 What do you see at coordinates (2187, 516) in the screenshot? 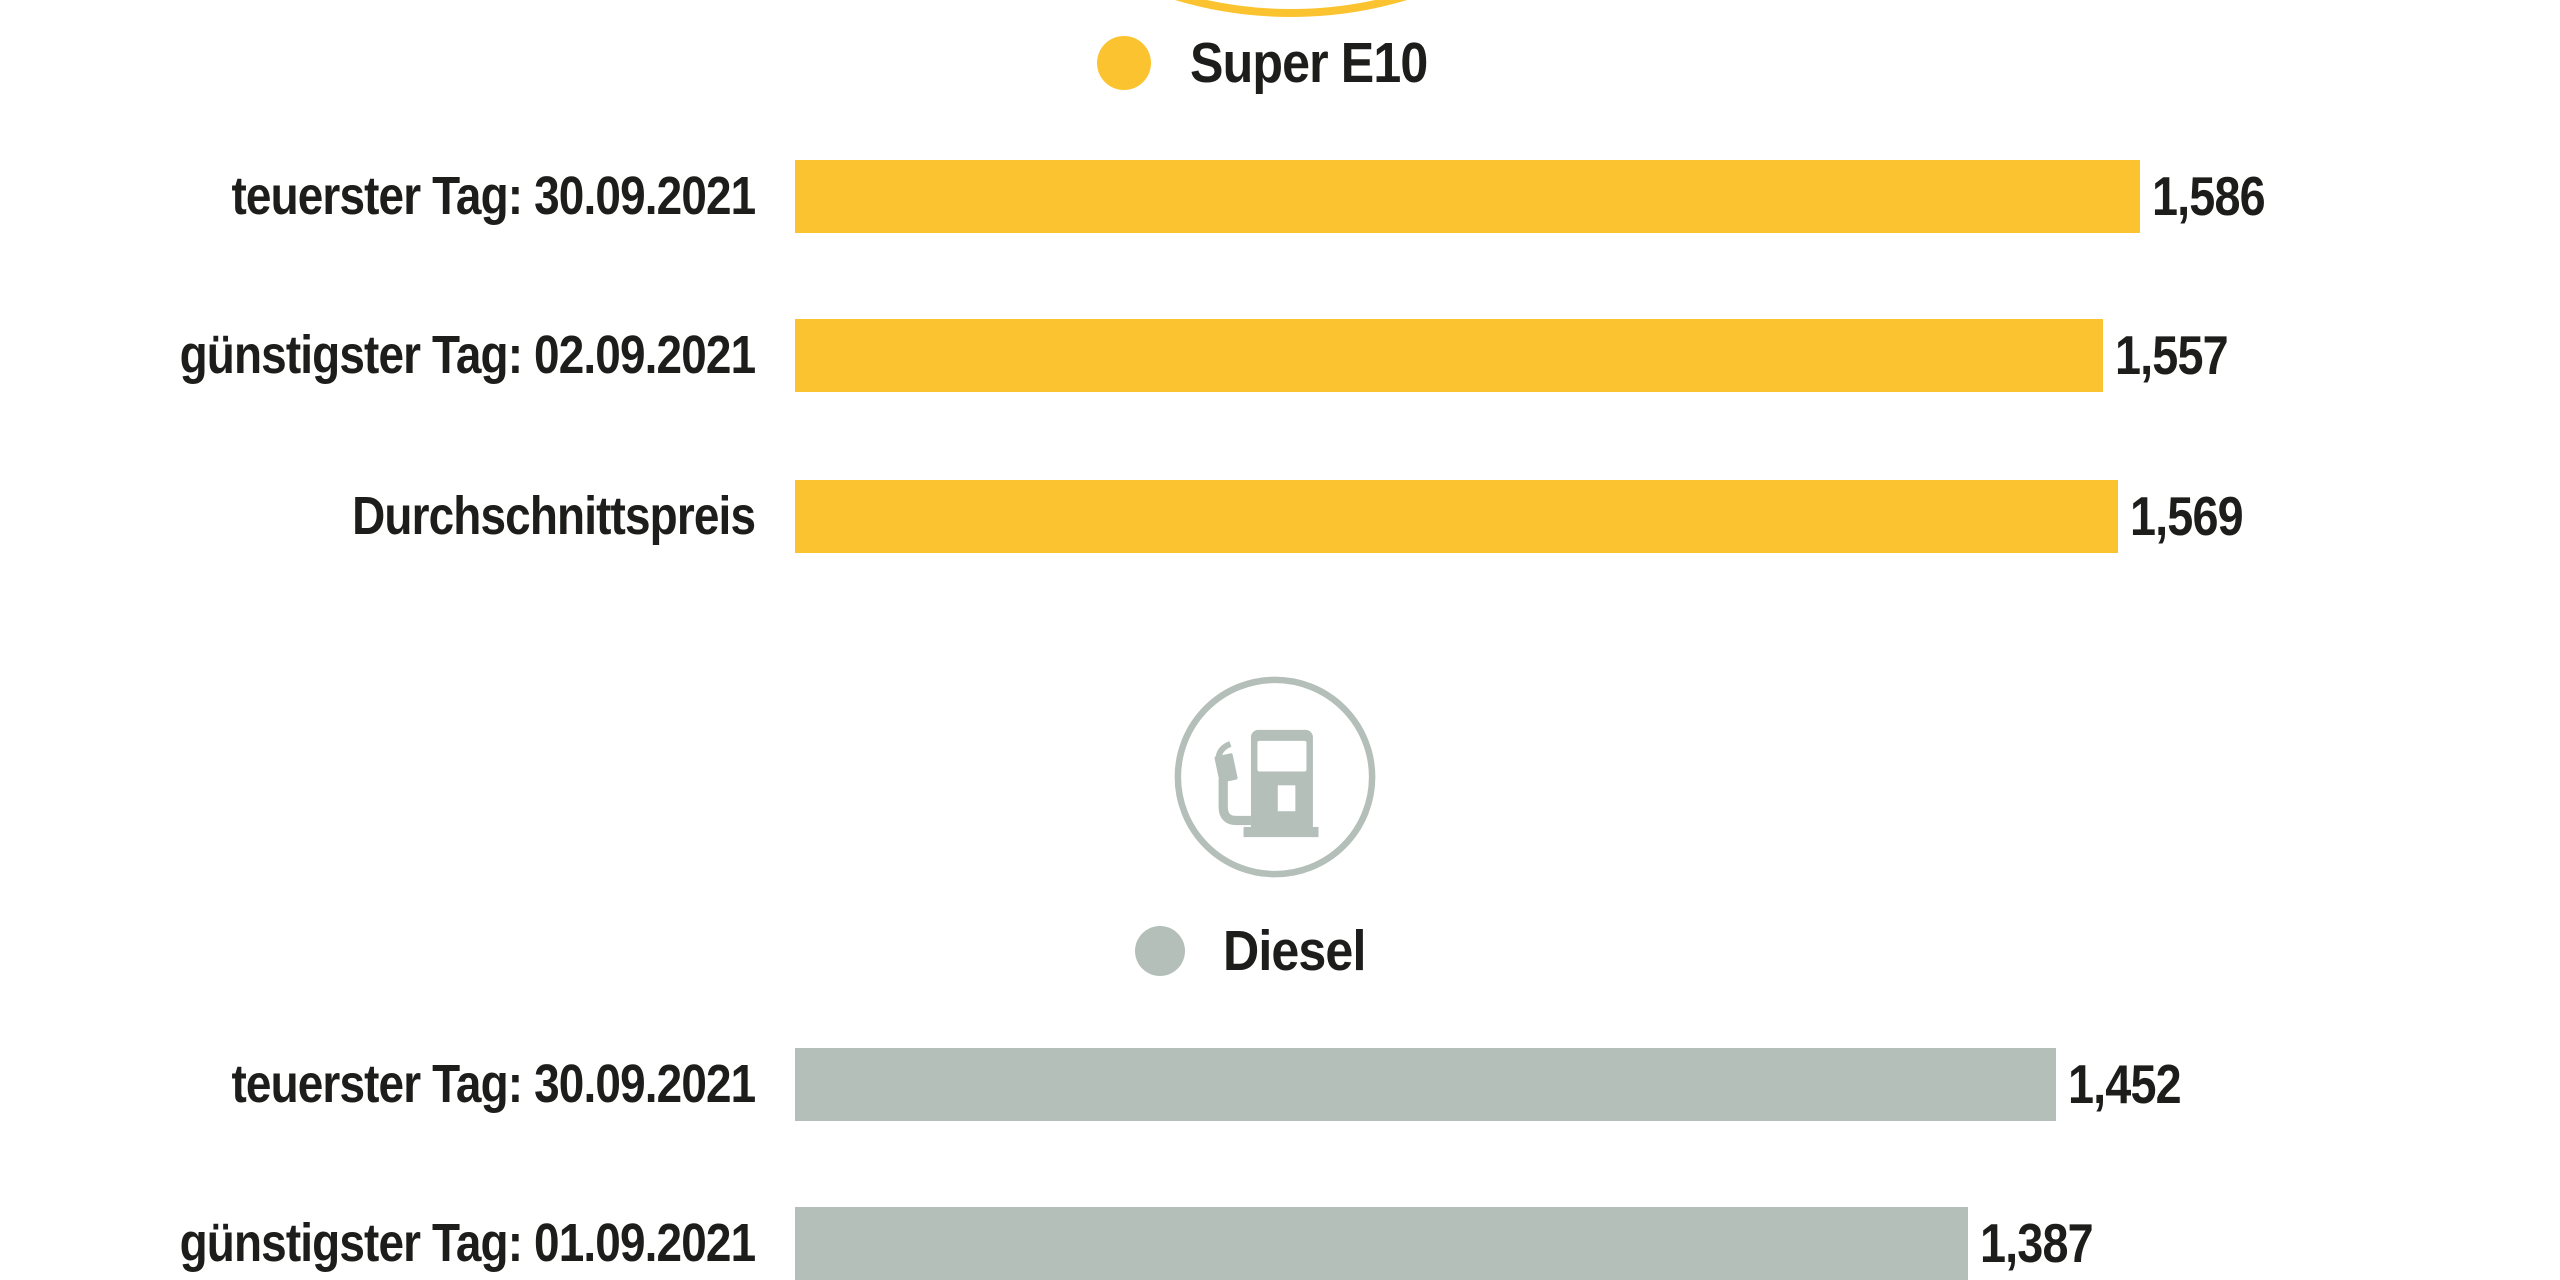
I see `bar-value: 1,569` at bounding box center [2187, 516].